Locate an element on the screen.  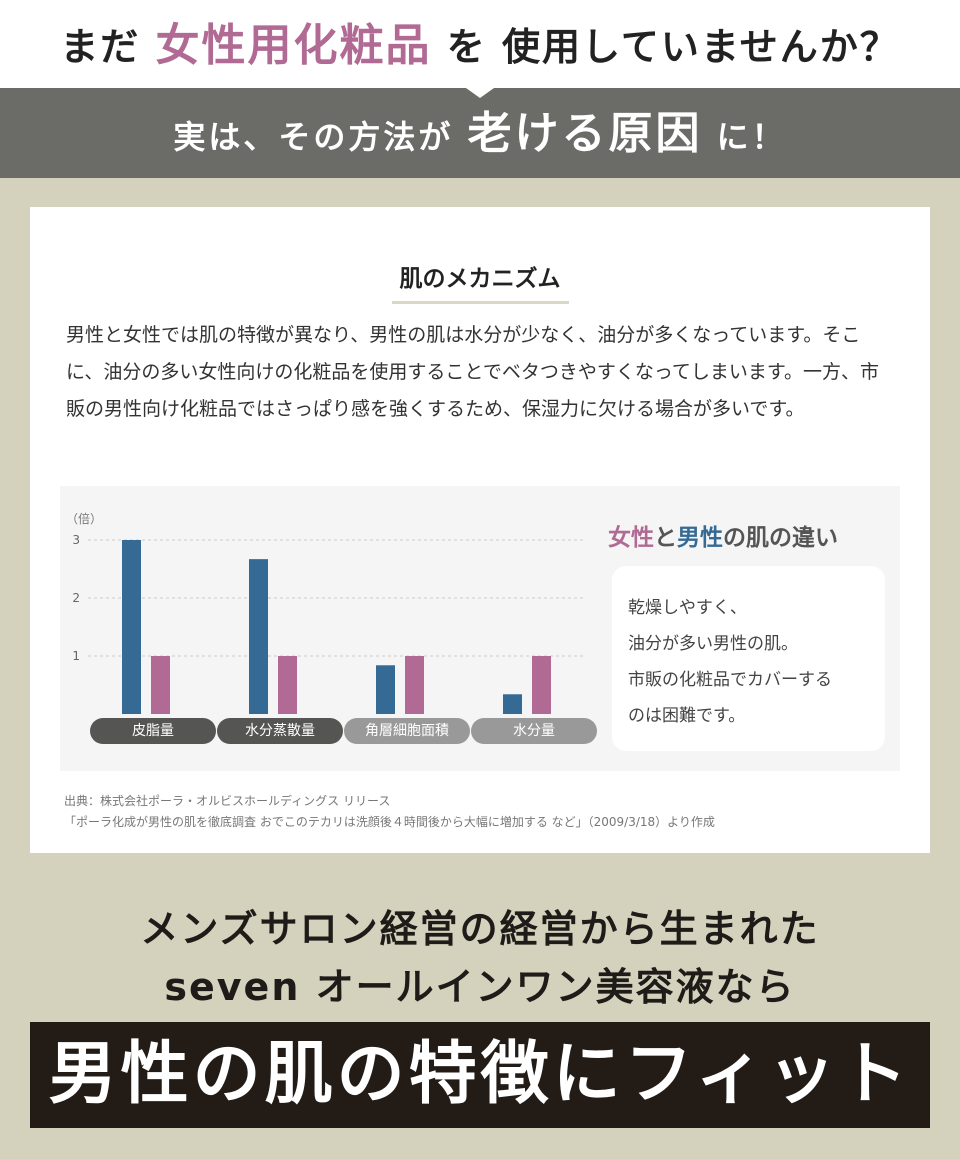
x-category-label: 皮脂量 is located at coordinates (153, 731).